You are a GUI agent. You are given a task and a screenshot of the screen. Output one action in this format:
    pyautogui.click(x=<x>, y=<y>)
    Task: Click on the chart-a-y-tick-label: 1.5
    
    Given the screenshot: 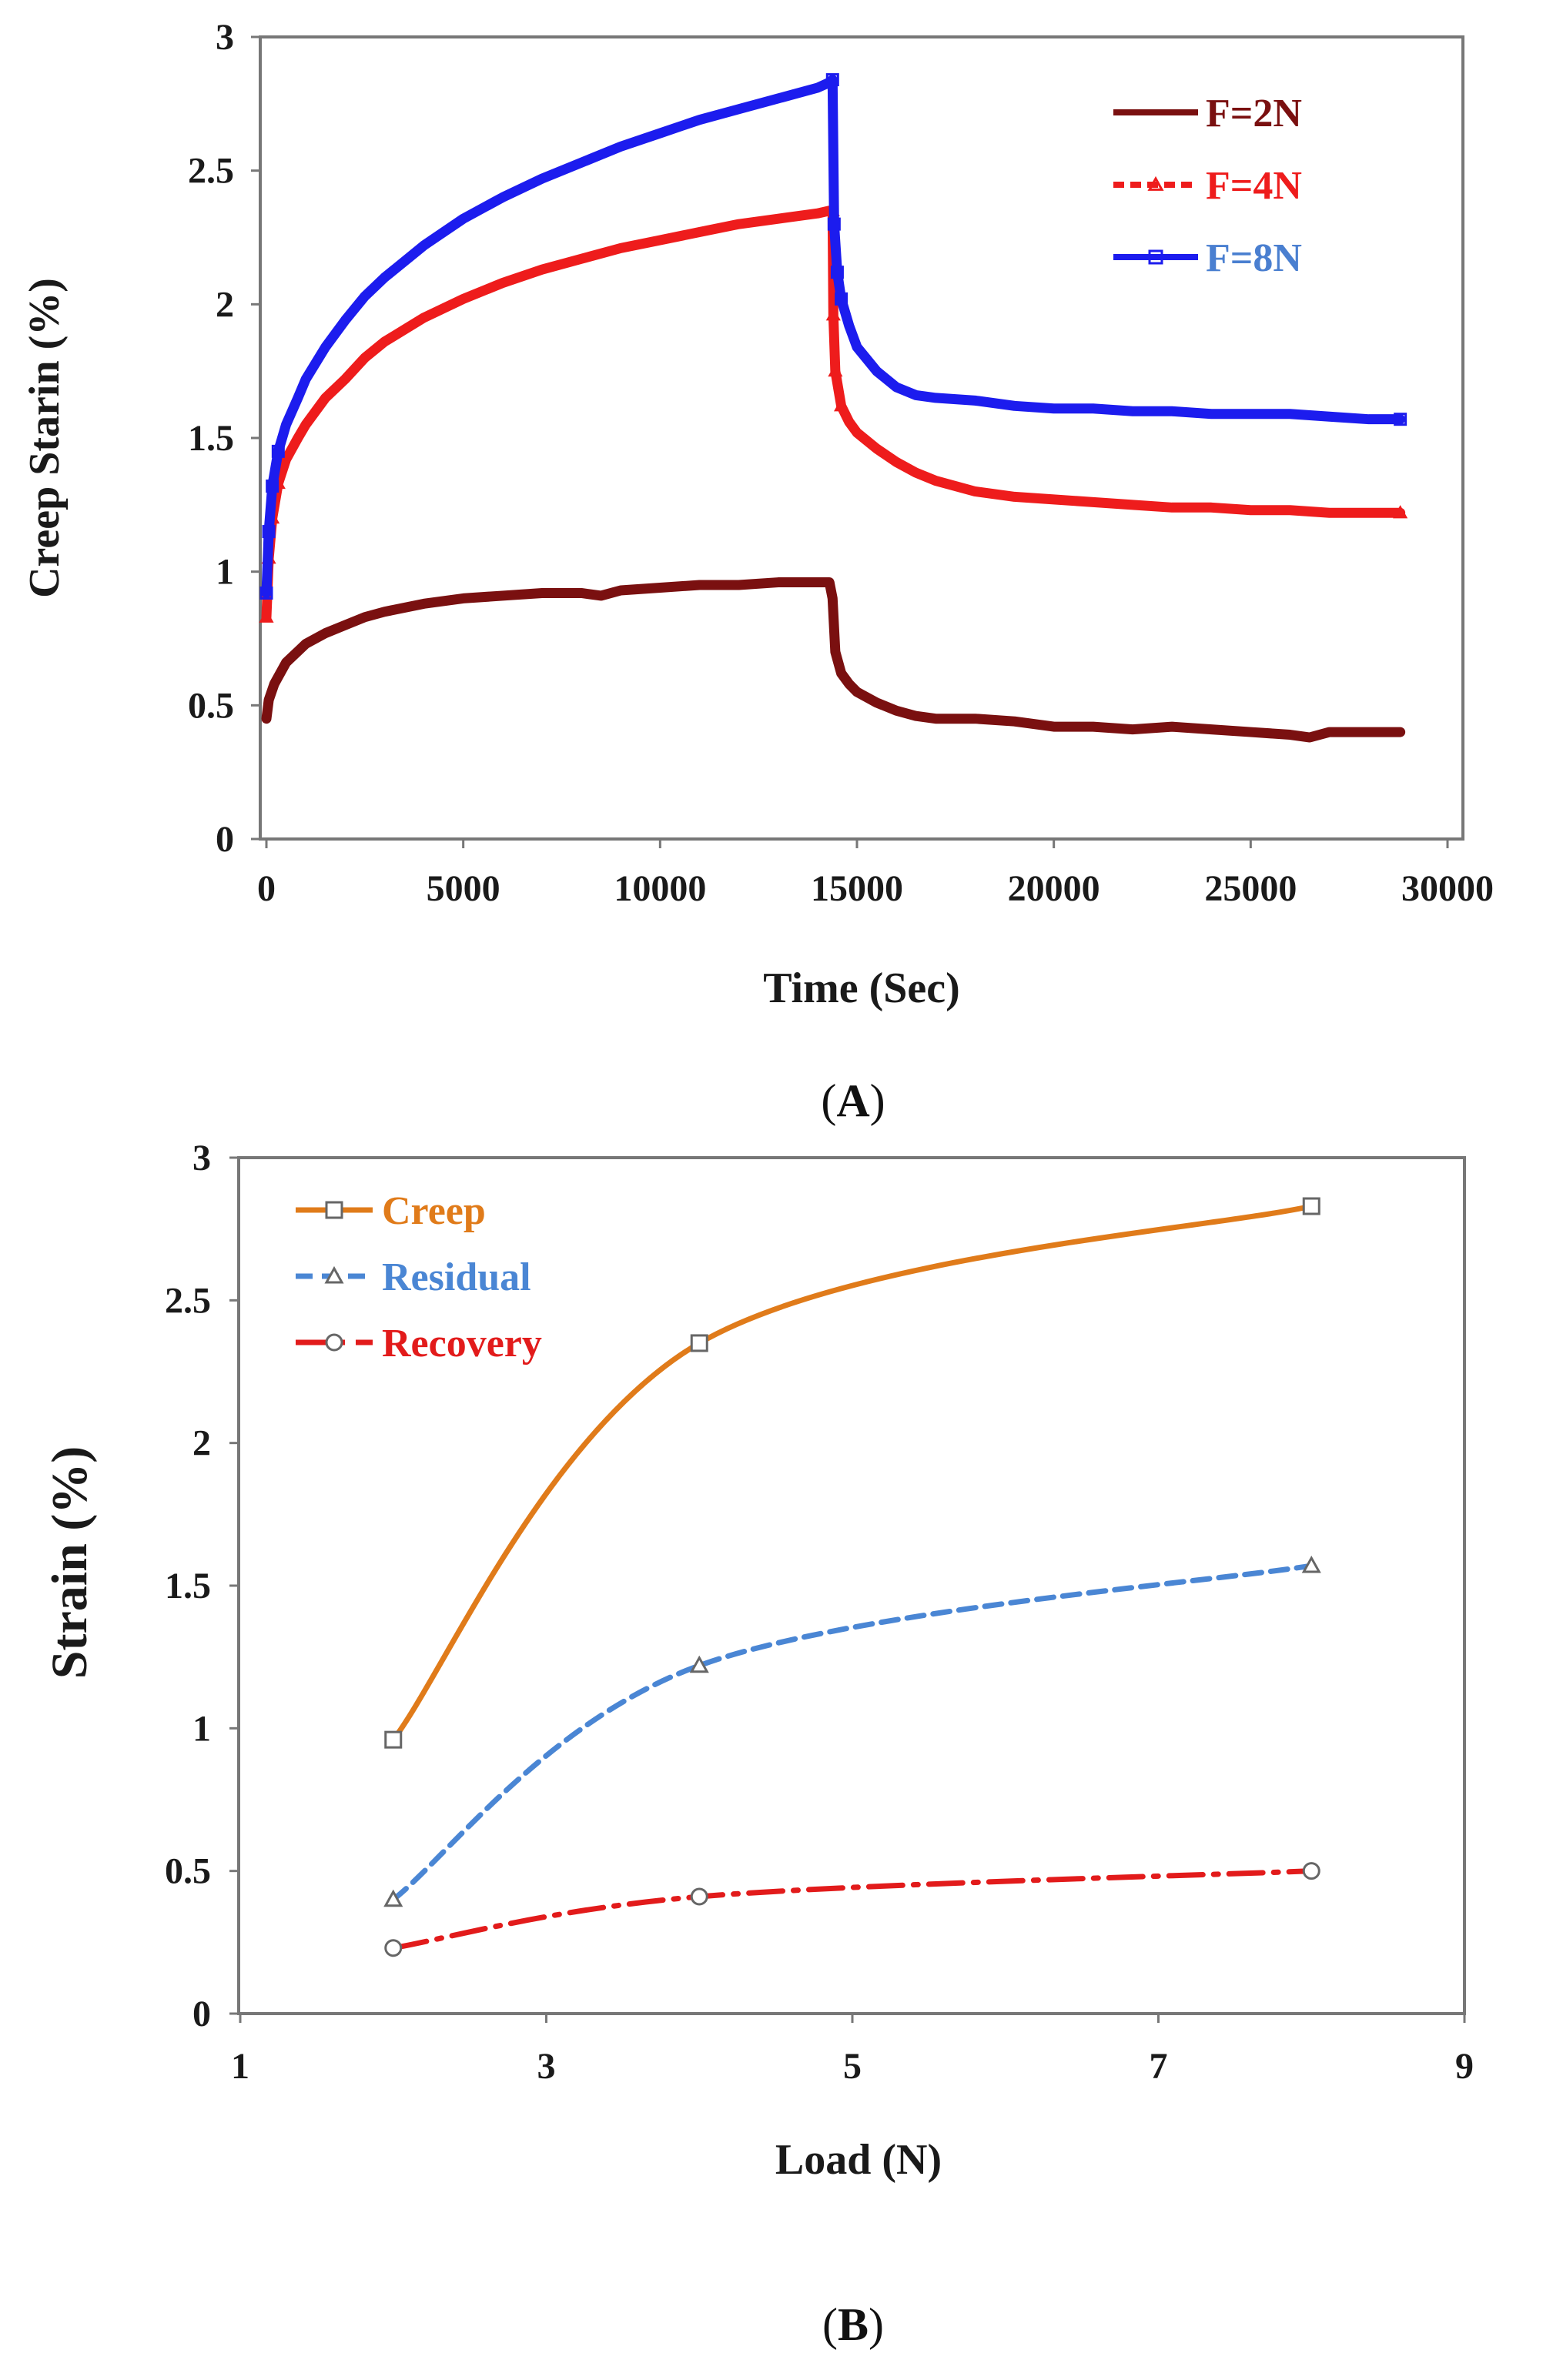 What is the action you would take?
    pyautogui.click(x=211, y=439)
    